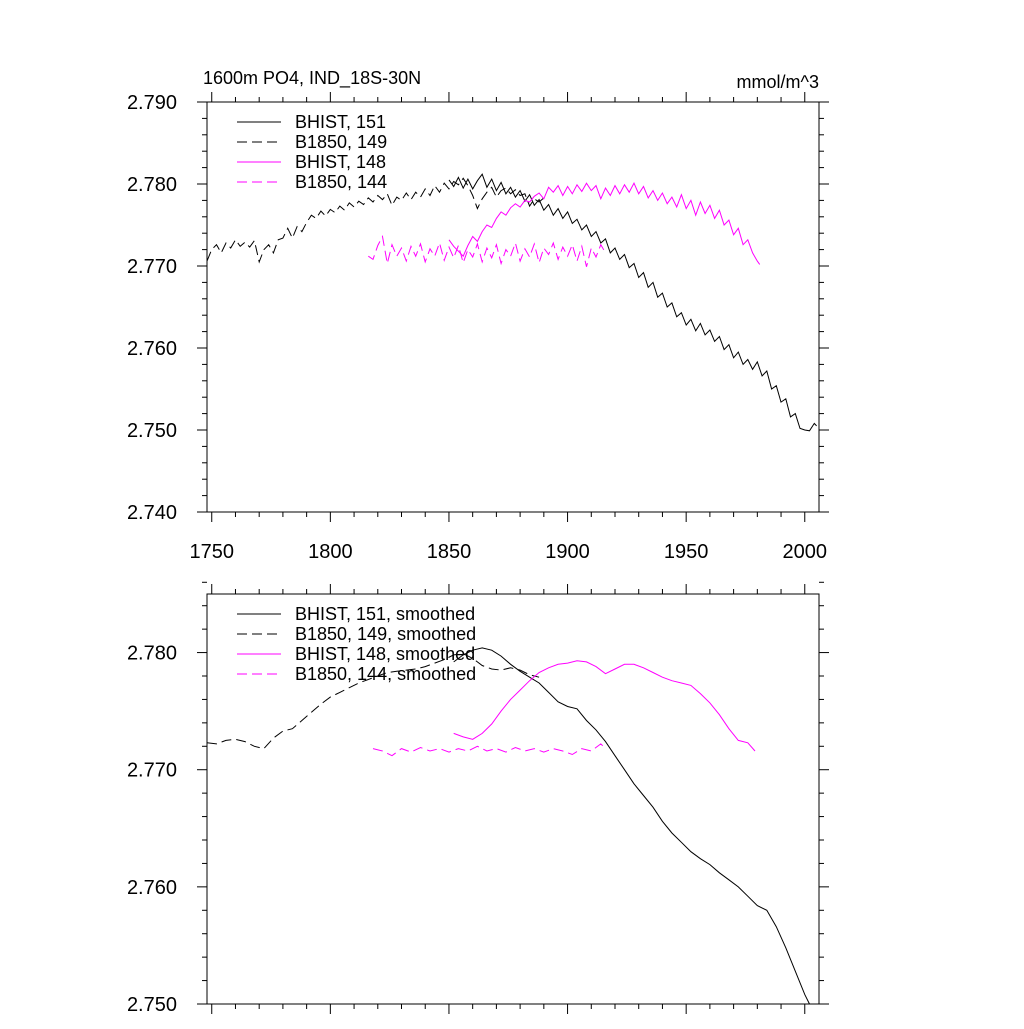  What do you see at coordinates (340, 122) in the screenshot?
I see `legend-label: BHIST, 151` at bounding box center [340, 122].